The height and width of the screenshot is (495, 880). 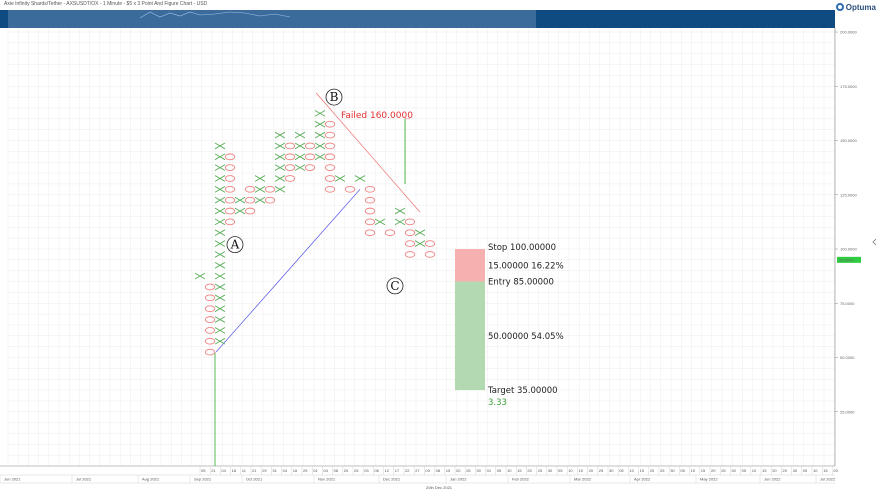 I want to click on stop-label: Stop 100.00000, so click(x=522, y=248).